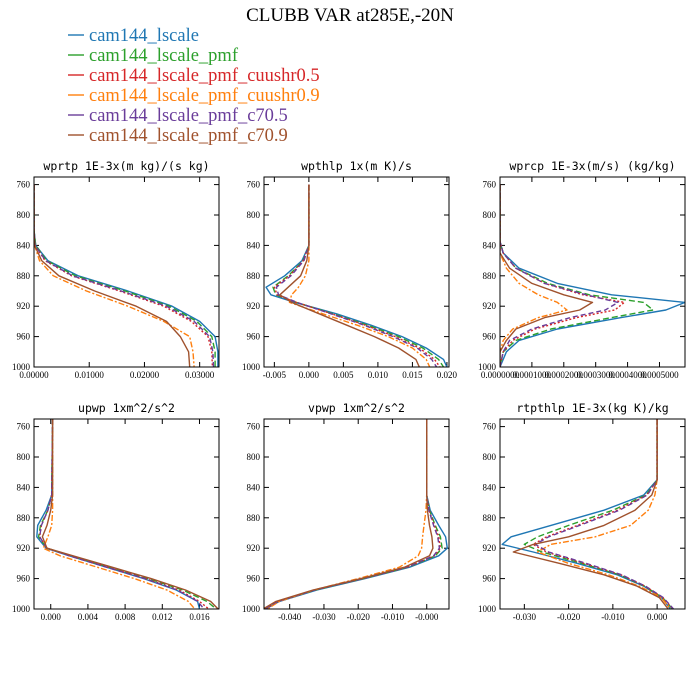 This screenshot has width=700, height=700. What do you see at coordinates (204, 76) in the screenshot?
I see `legend-label: cam144_lscale_pmf_cuushr0.5` at bounding box center [204, 76].